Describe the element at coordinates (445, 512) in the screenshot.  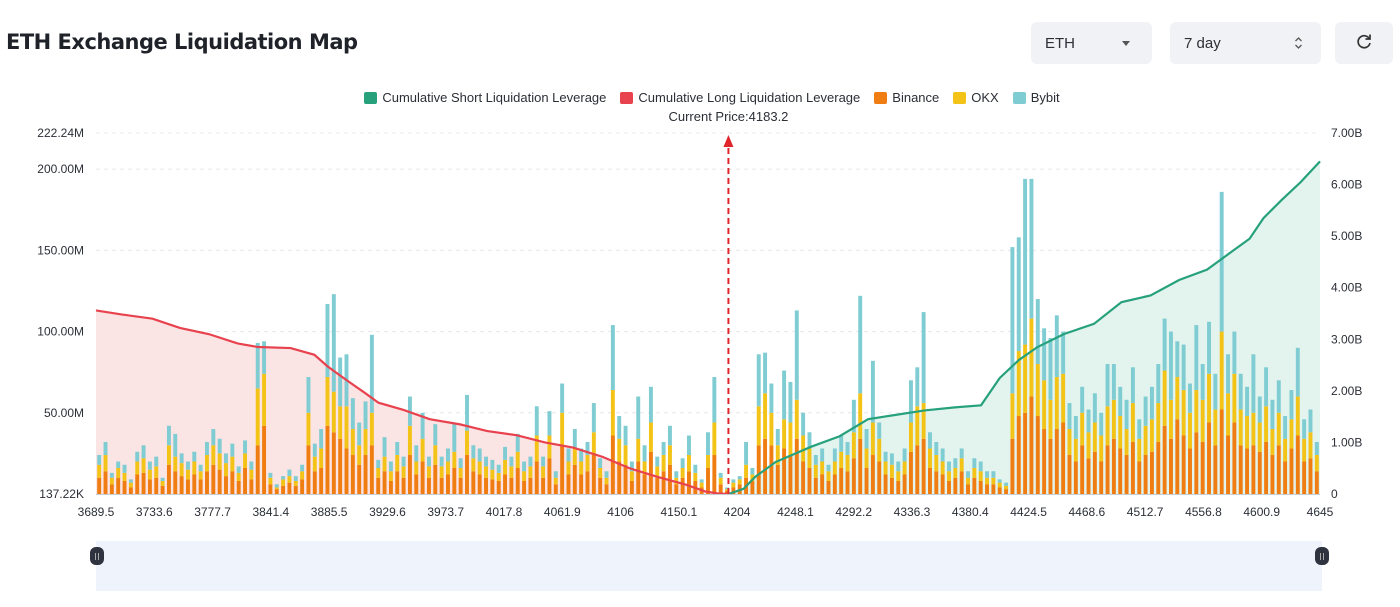
I see `x-tick-label: 3973.7` at that location.